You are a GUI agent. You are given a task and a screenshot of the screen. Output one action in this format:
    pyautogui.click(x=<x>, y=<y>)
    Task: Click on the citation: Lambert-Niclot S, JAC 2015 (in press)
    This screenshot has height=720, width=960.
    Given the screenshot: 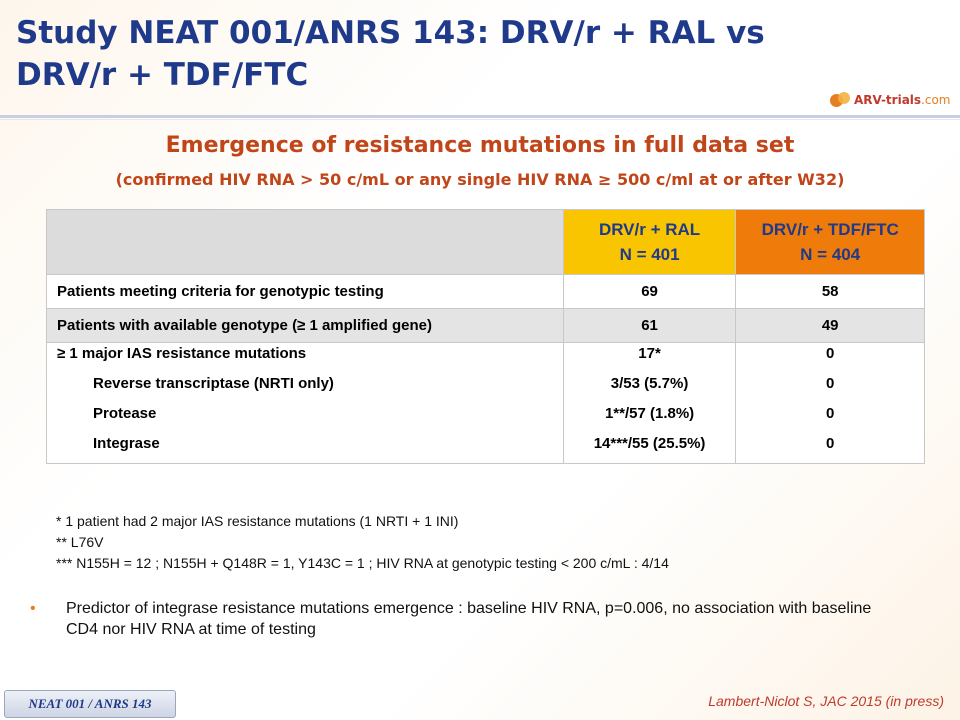 What is the action you would take?
    pyautogui.click(x=826, y=701)
    